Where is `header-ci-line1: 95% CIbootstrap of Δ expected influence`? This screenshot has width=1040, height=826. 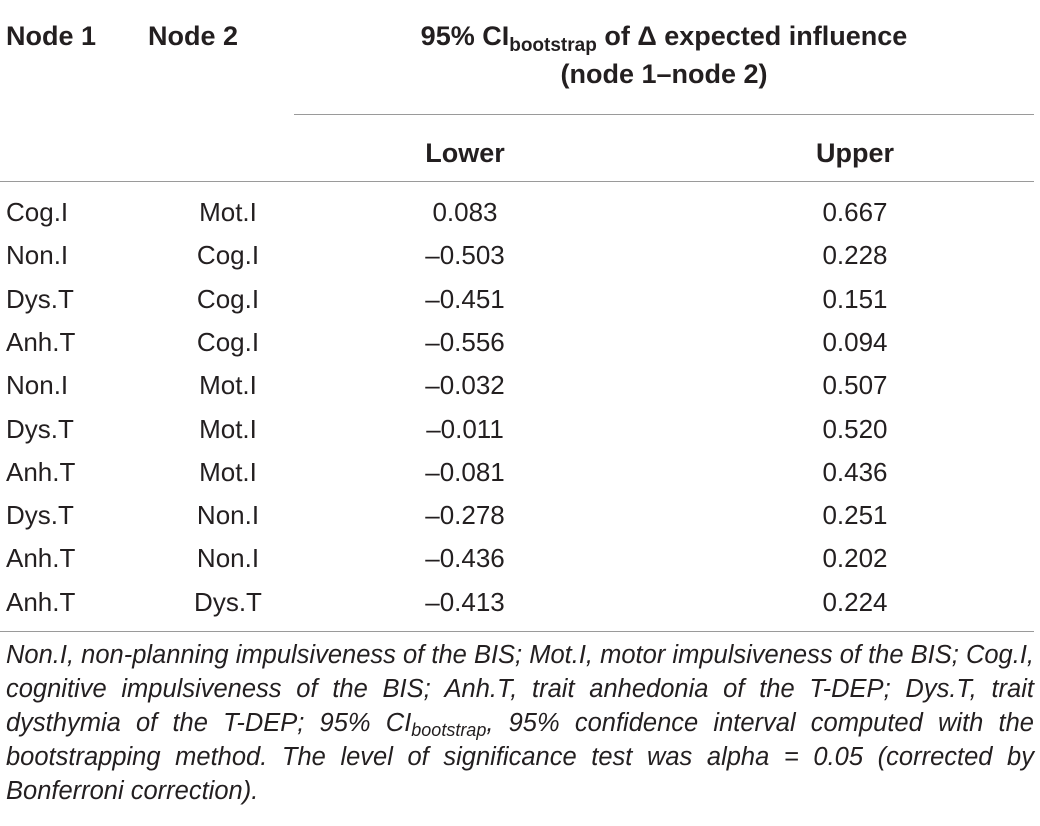
header-ci-line1: 95% CIbootstrap of Δ expected influence is located at coordinates (664, 37).